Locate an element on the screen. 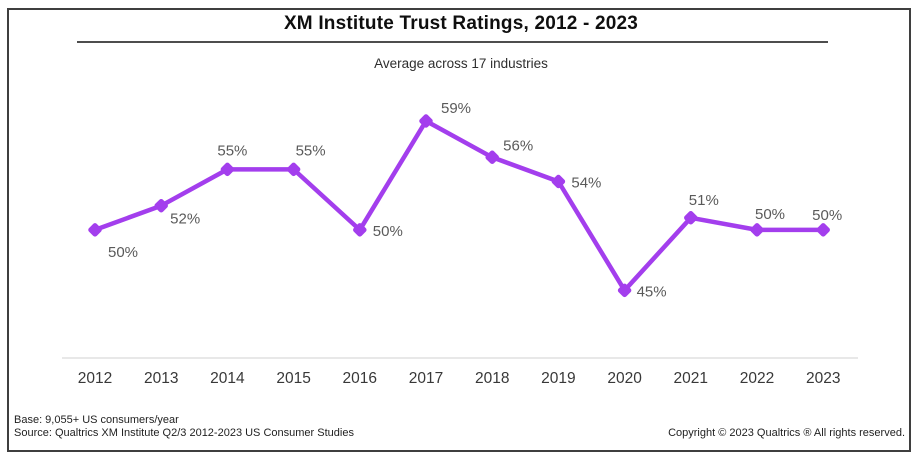 Image resolution: width=922 pixels, height=460 pixels. year-label-2012: 2012 is located at coordinates (95, 378).